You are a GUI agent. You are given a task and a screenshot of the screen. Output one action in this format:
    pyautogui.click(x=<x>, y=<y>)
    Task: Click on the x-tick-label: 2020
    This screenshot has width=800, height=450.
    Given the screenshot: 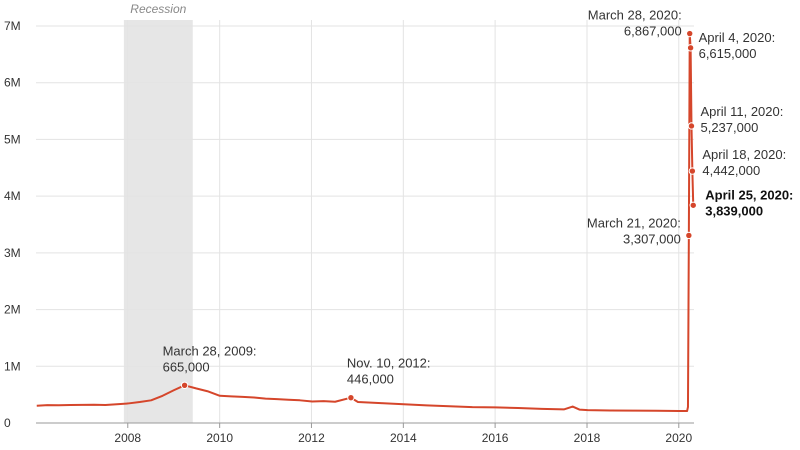 What is the action you would take?
    pyautogui.click(x=678, y=438)
    